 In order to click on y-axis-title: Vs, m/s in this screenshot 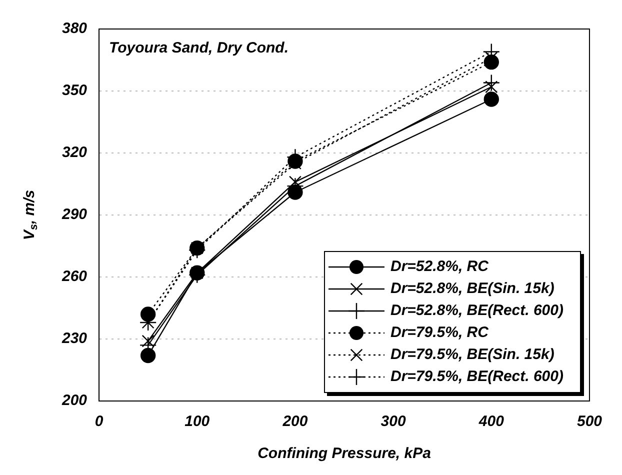, I will do `click(30, 215)`.